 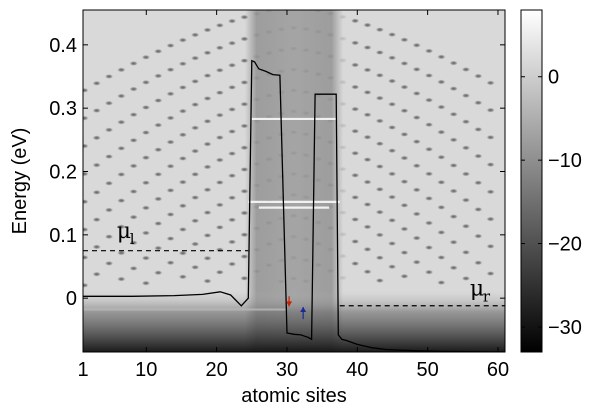 I want to click on spin-down-arrow, so click(x=289, y=301).